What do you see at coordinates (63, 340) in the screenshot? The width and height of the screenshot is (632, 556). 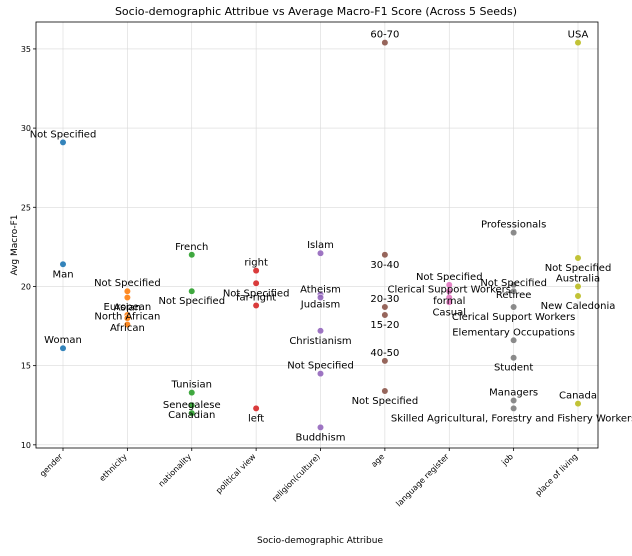 I see `point-label: Woman` at bounding box center [63, 340].